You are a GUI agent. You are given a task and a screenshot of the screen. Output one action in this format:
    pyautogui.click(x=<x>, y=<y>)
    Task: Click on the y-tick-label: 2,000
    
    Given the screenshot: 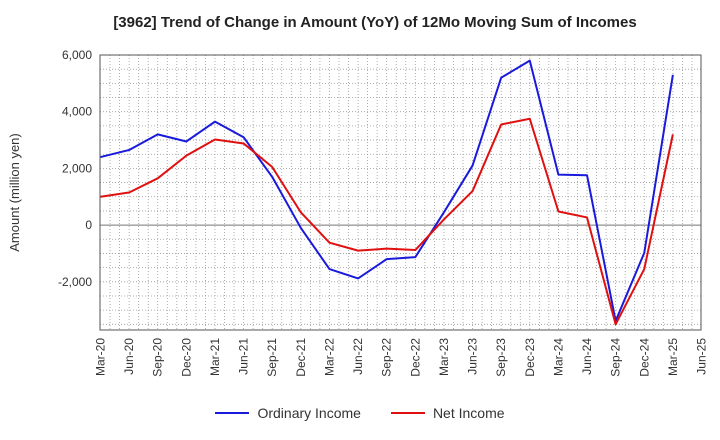 What is the action you would take?
    pyautogui.click(x=77, y=168)
    